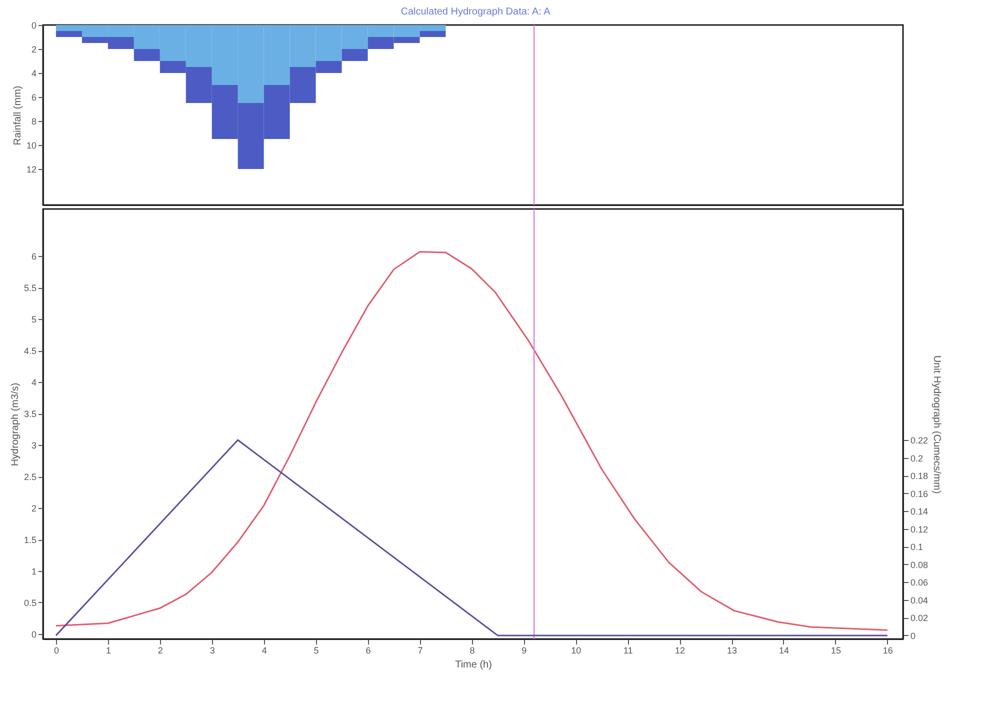 This screenshot has width=994, height=702. What do you see at coordinates (835, 651) in the screenshot?
I see `x-tick-label: 15` at bounding box center [835, 651].